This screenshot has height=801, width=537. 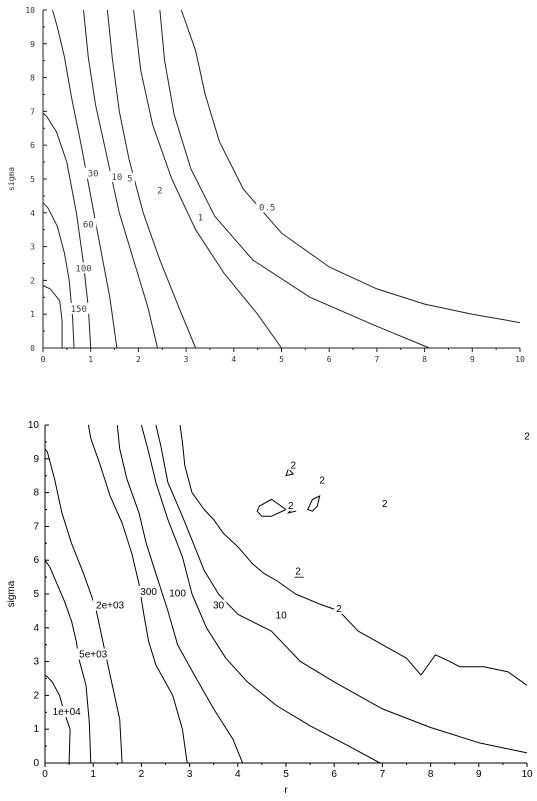 What do you see at coordinates (30, 10) in the screenshot?
I see `y-tick-label: 10` at bounding box center [30, 10].